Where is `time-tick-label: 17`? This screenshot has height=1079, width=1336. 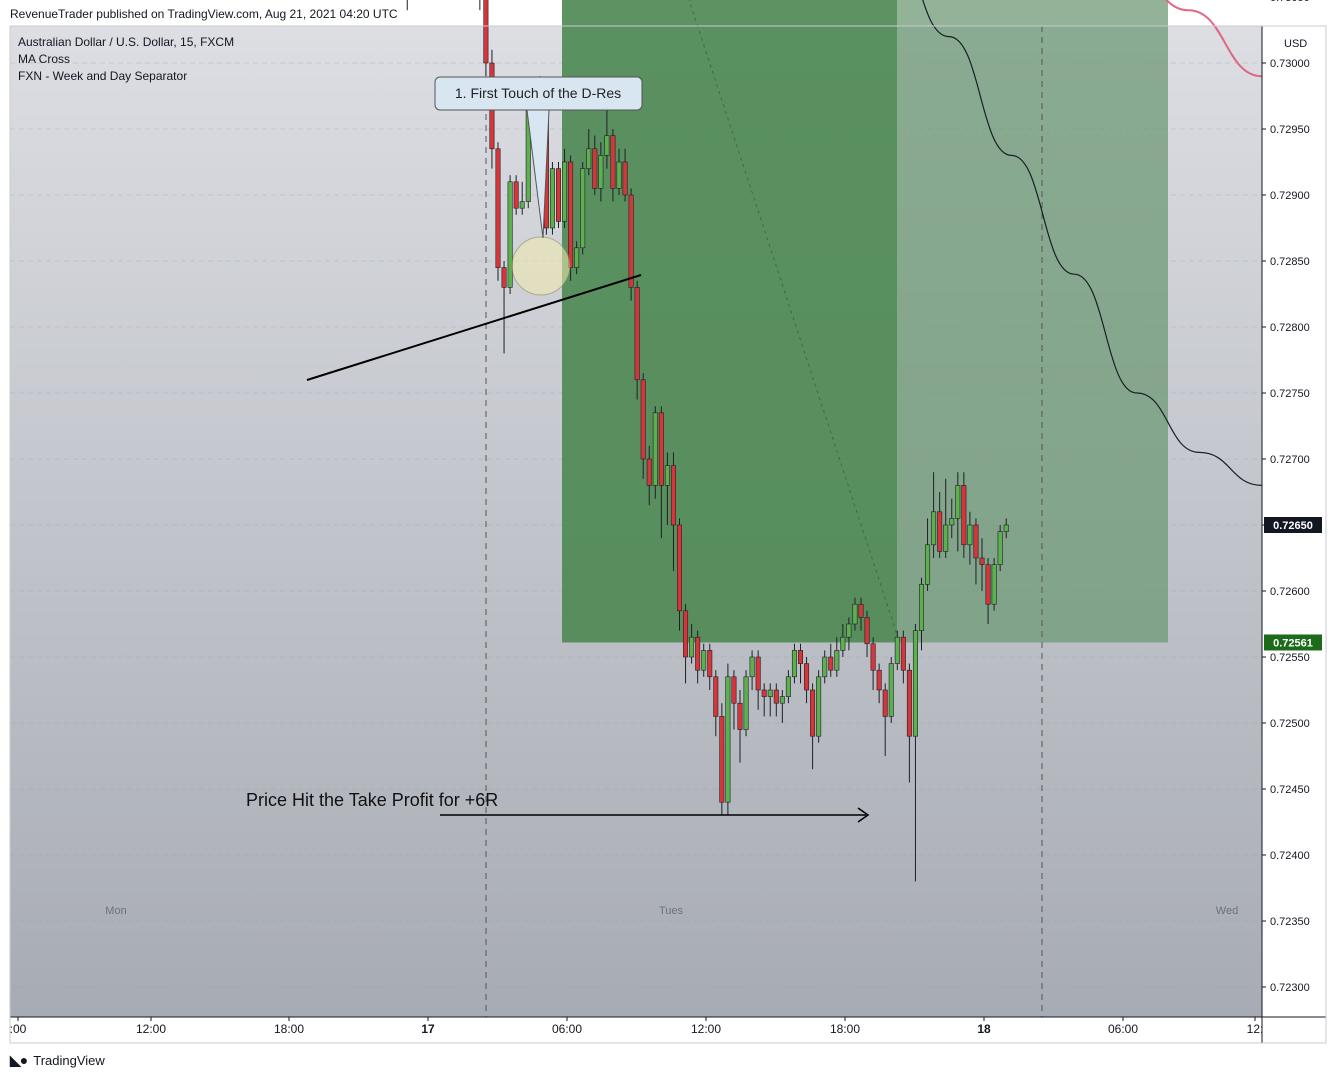 time-tick-label: 17 is located at coordinates (428, 1029).